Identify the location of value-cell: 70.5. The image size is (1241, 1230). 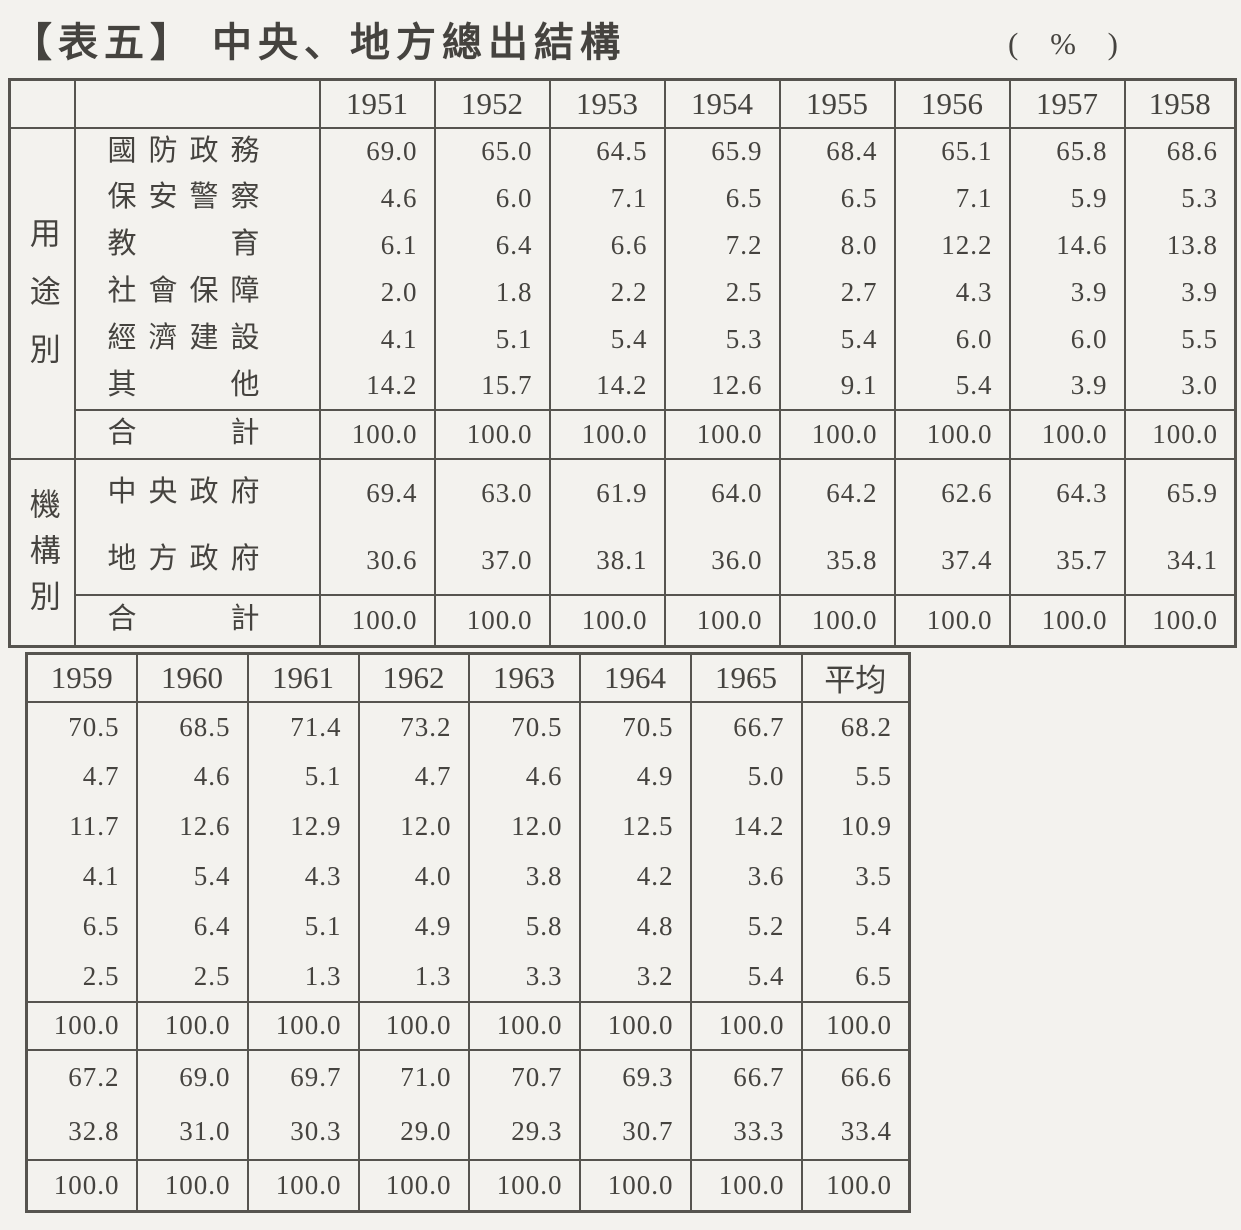
(81, 726).